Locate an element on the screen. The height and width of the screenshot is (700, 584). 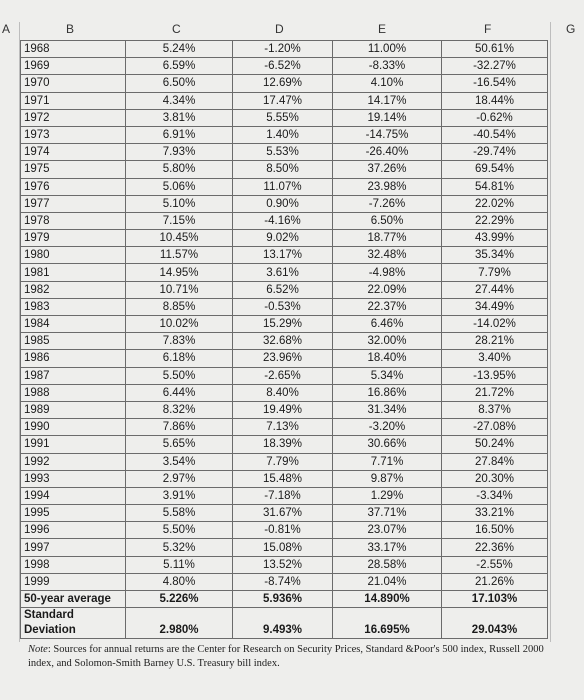
year-cell: 1971 is located at coordinates (73, 100).